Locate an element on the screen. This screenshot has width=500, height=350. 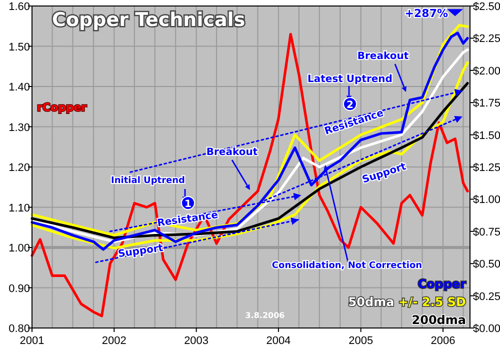
annotation: Consolidation, Not Correction is located at coordinates (347, 266).